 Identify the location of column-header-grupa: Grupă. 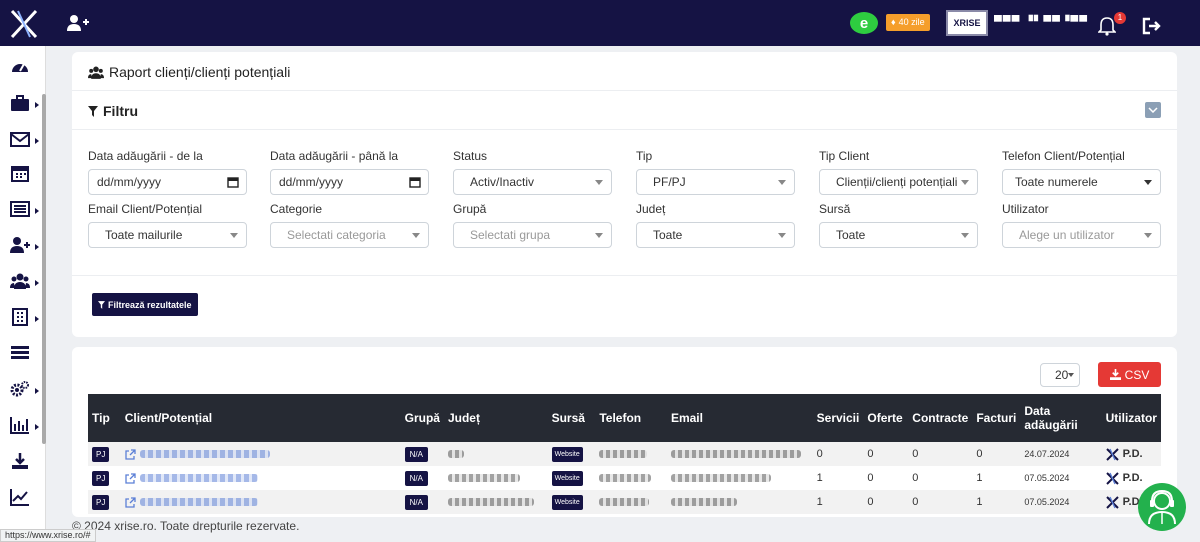
(422, 418).